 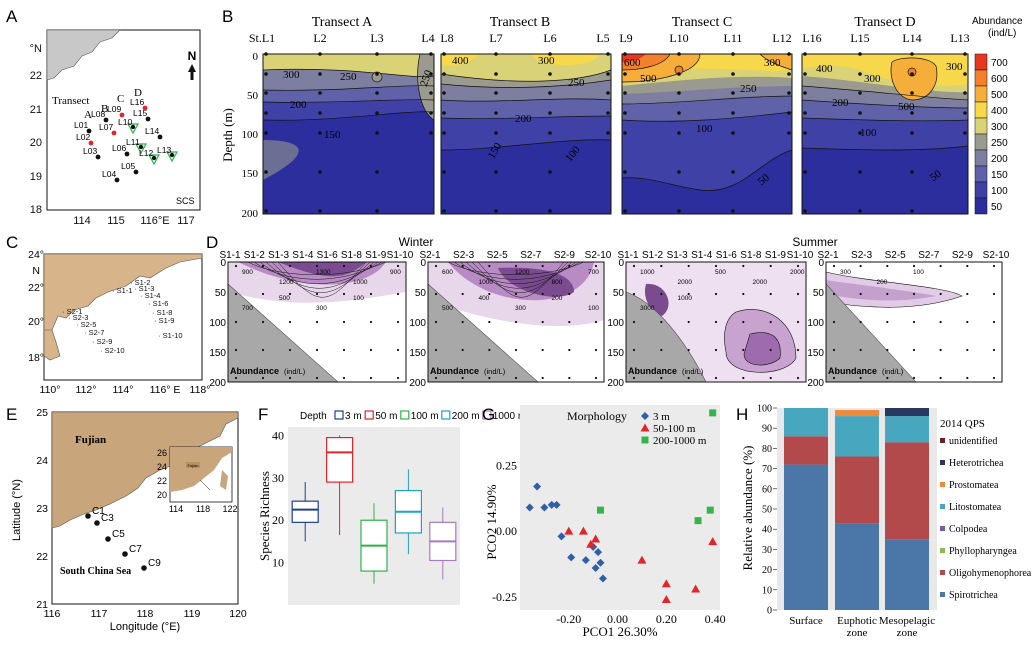 What do you see at coordinates (278, 435) in the screenshot?
I see `f-ytick: 40` at bounding box center [278, 435].